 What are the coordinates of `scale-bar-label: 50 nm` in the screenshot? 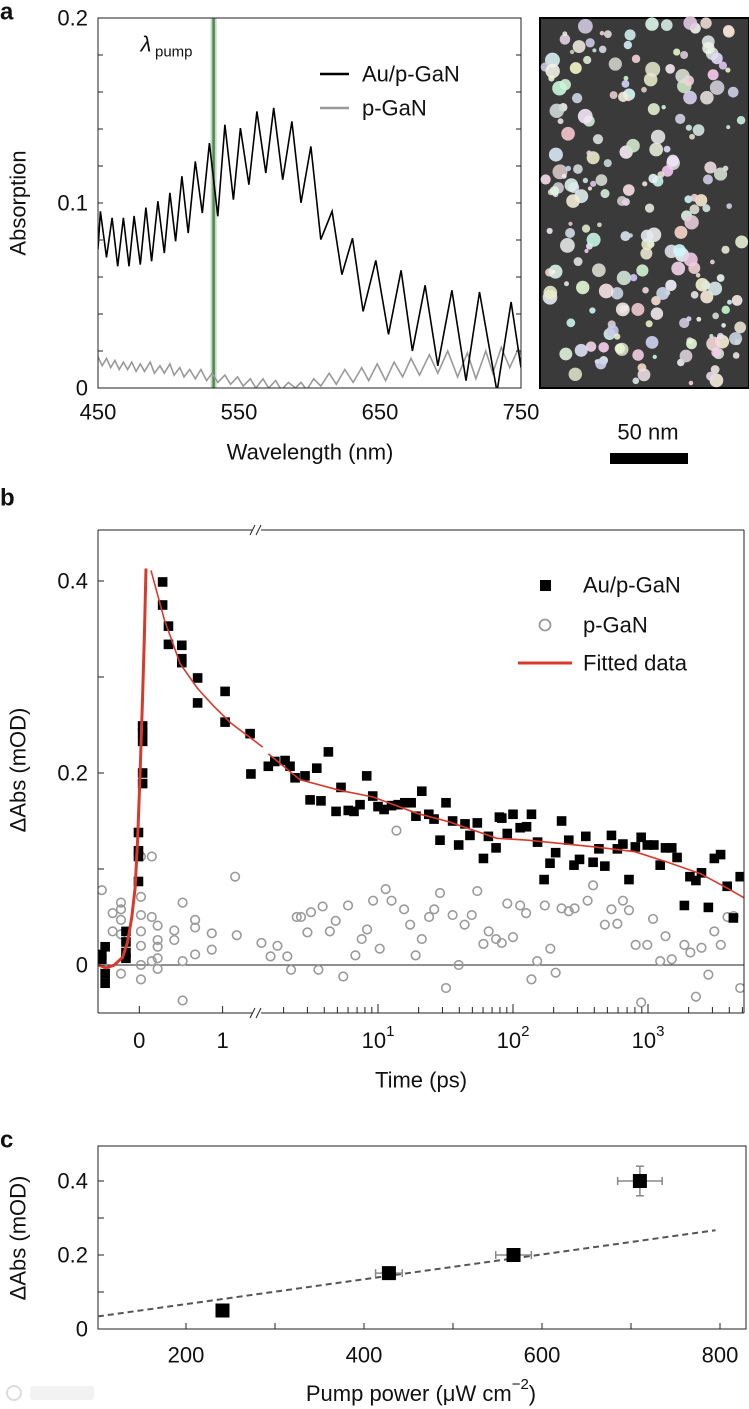 It's located at (647, 432).